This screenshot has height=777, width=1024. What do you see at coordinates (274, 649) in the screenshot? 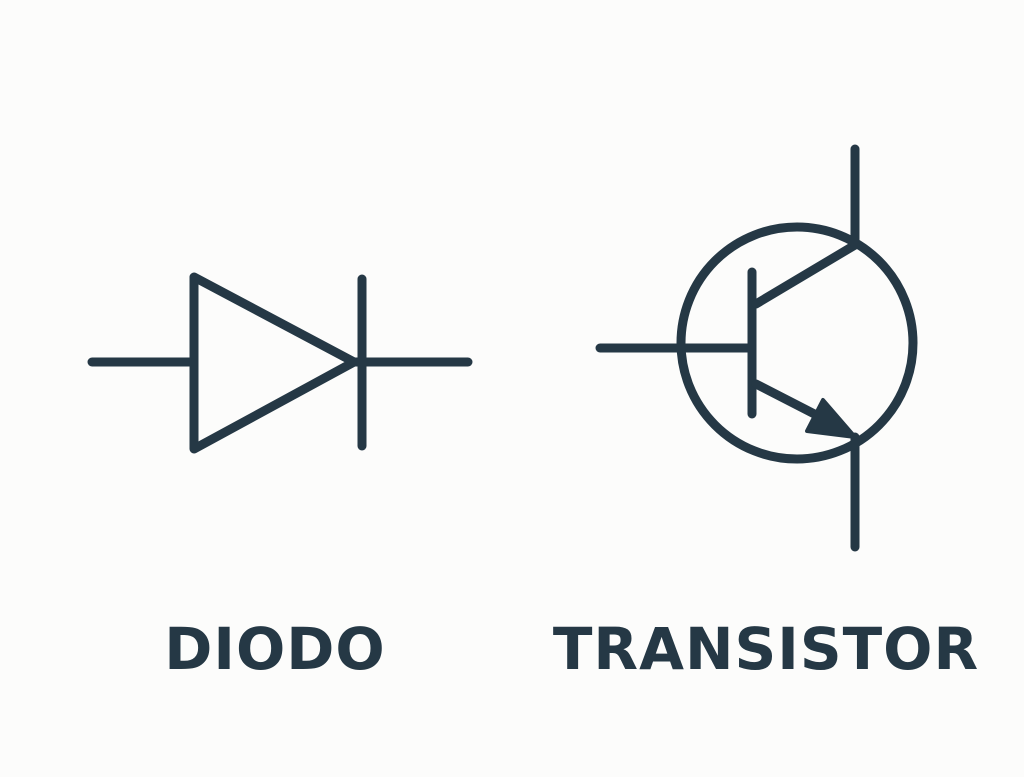
I see `diode-label: DIODO` at bounding box center [274, 649].